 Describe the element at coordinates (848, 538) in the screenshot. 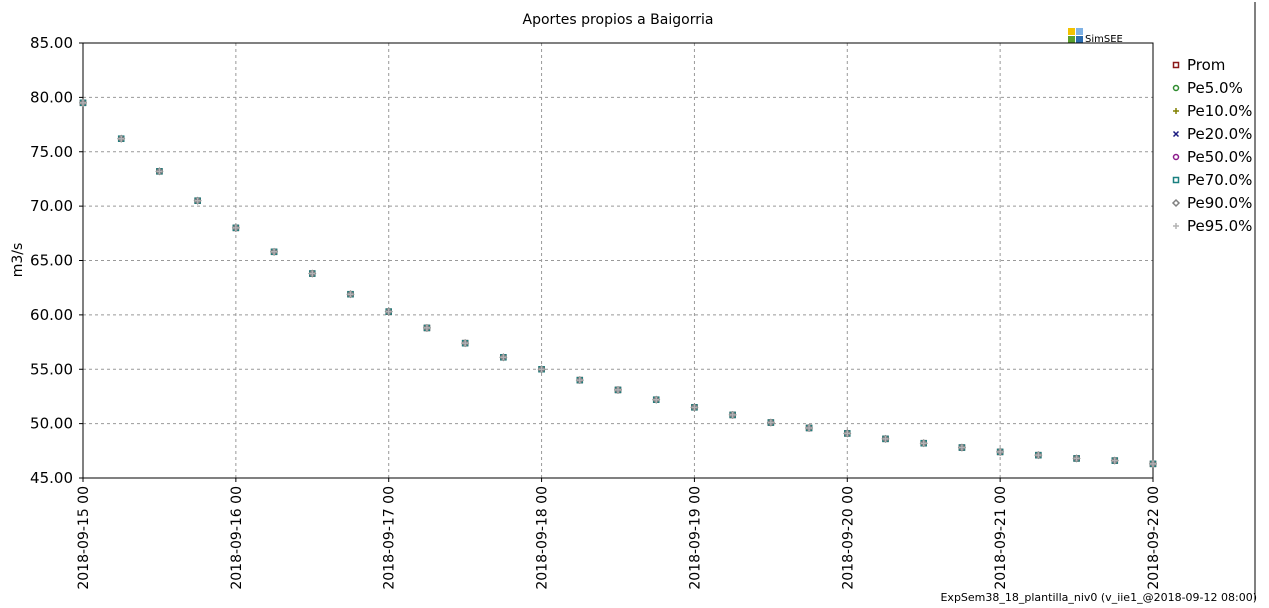

I see `x-tick-label: 2018-09-20 00` at that location.